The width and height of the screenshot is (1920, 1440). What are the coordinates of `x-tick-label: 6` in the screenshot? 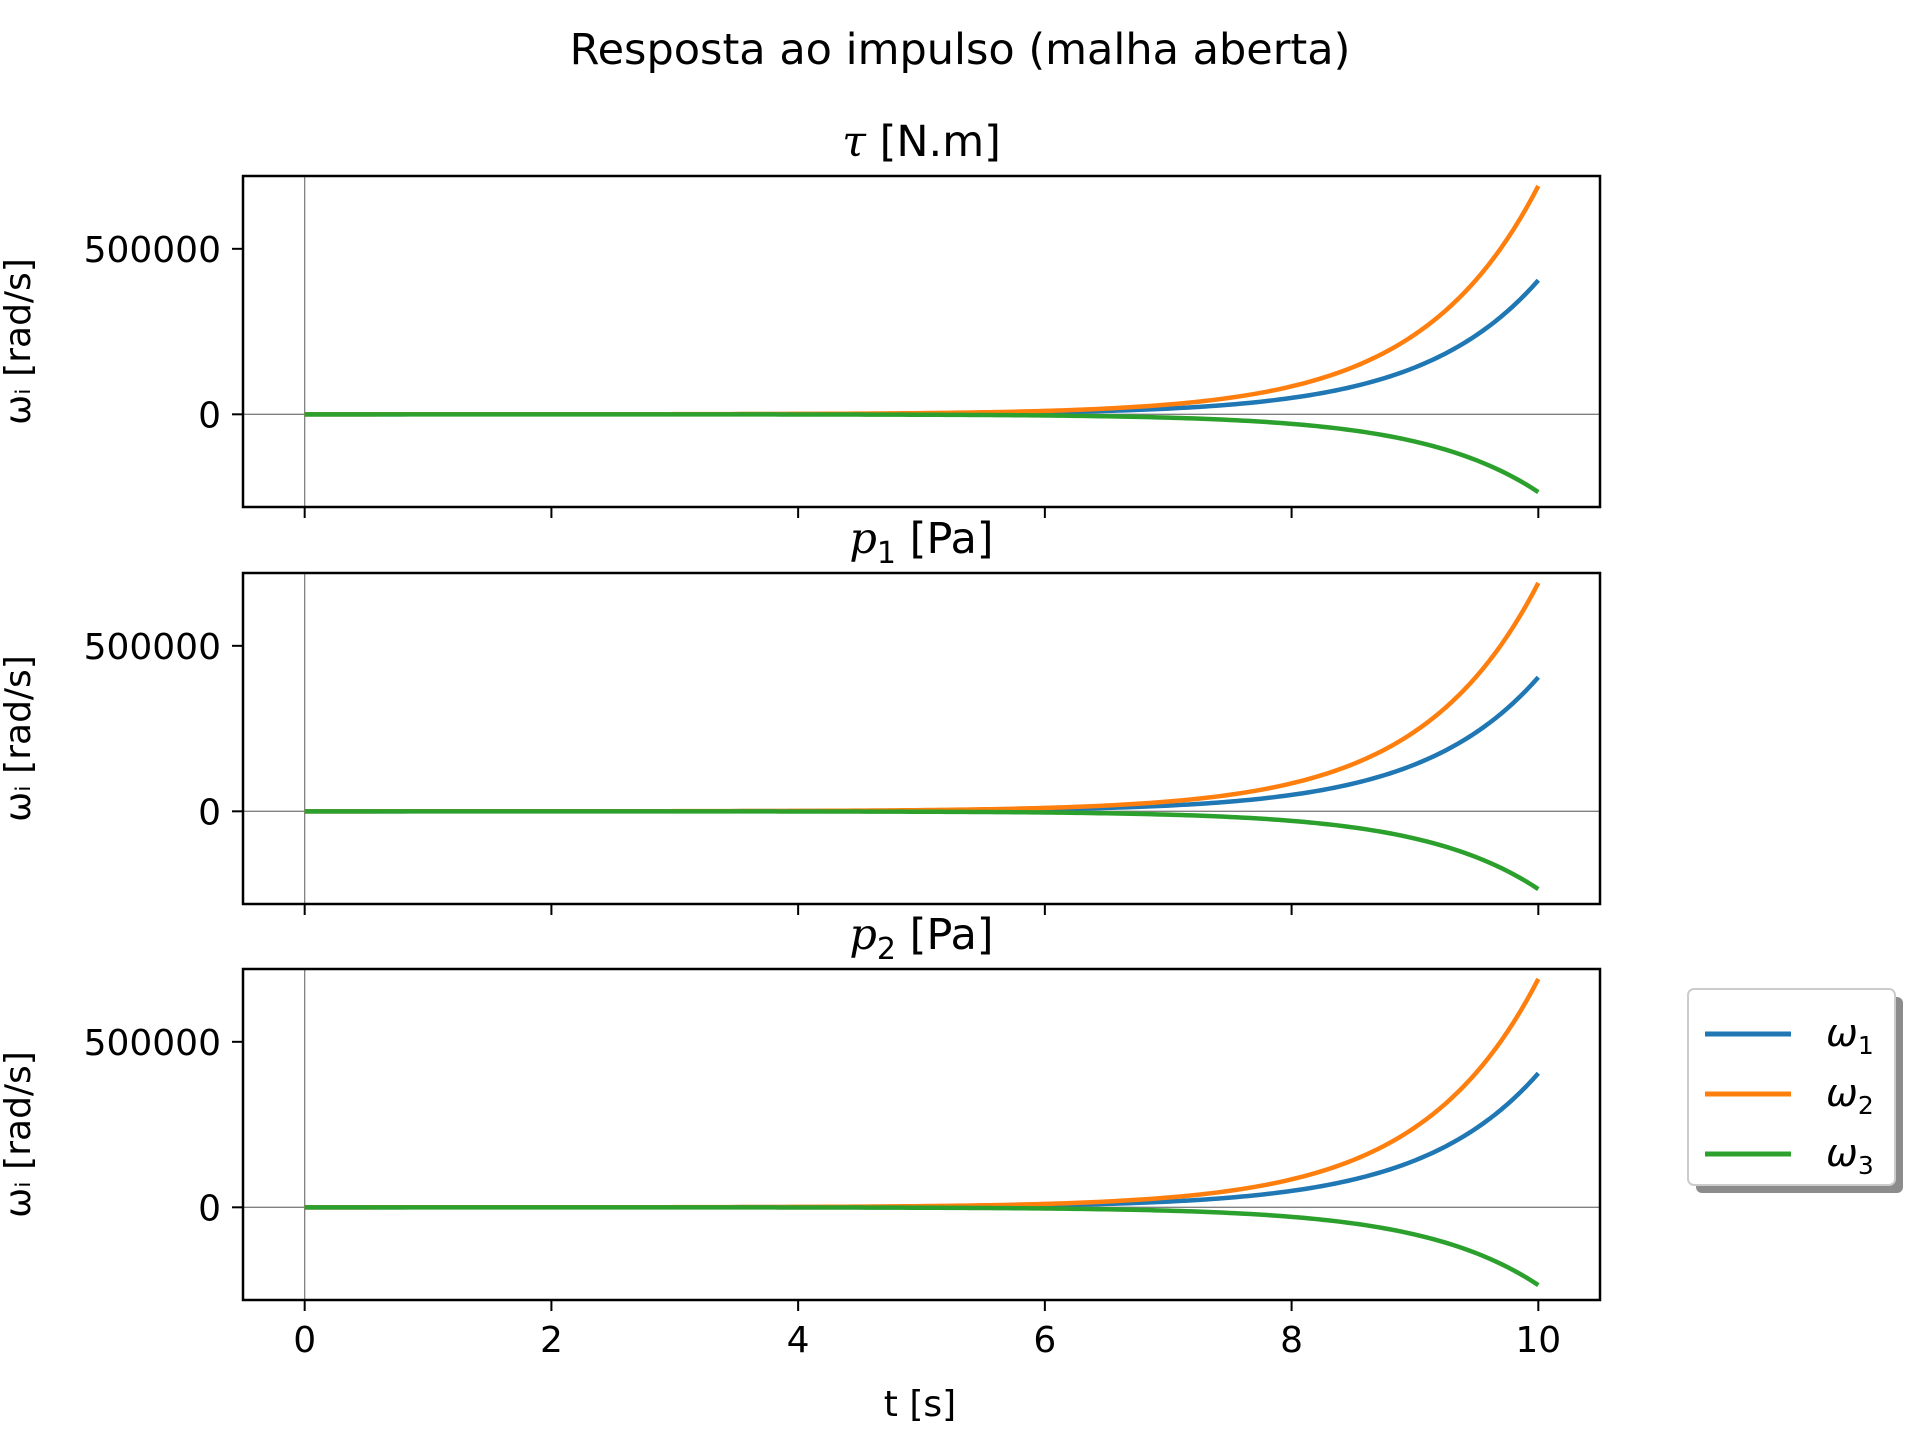 It's located at (1044, 1340).